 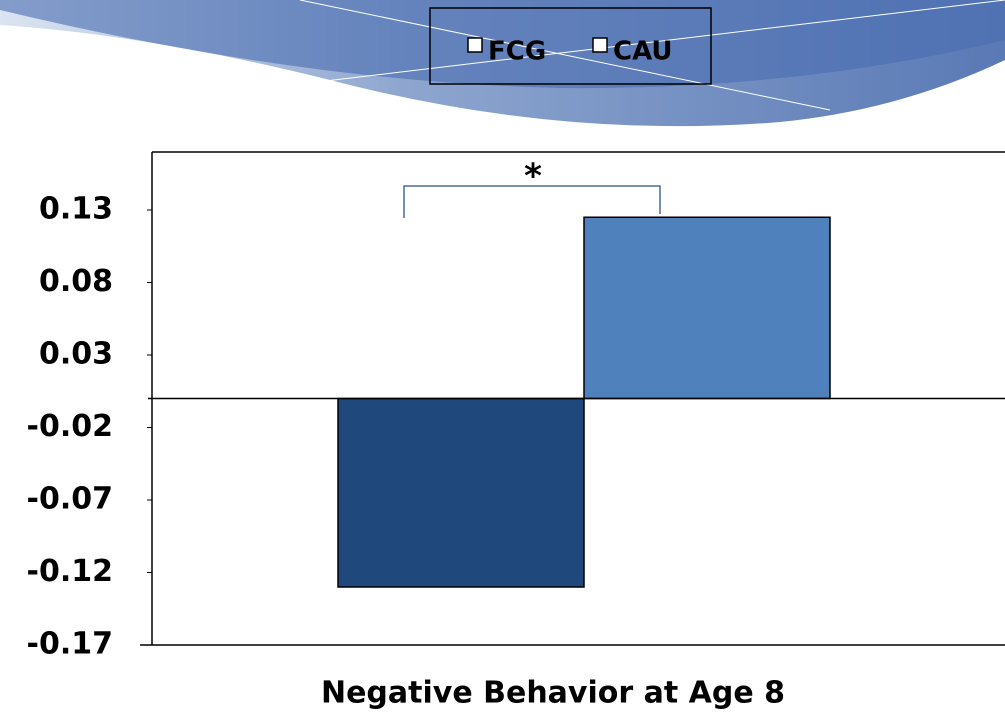 I want to click on y-tick-label: -0.07, so click(x=70, y=499).